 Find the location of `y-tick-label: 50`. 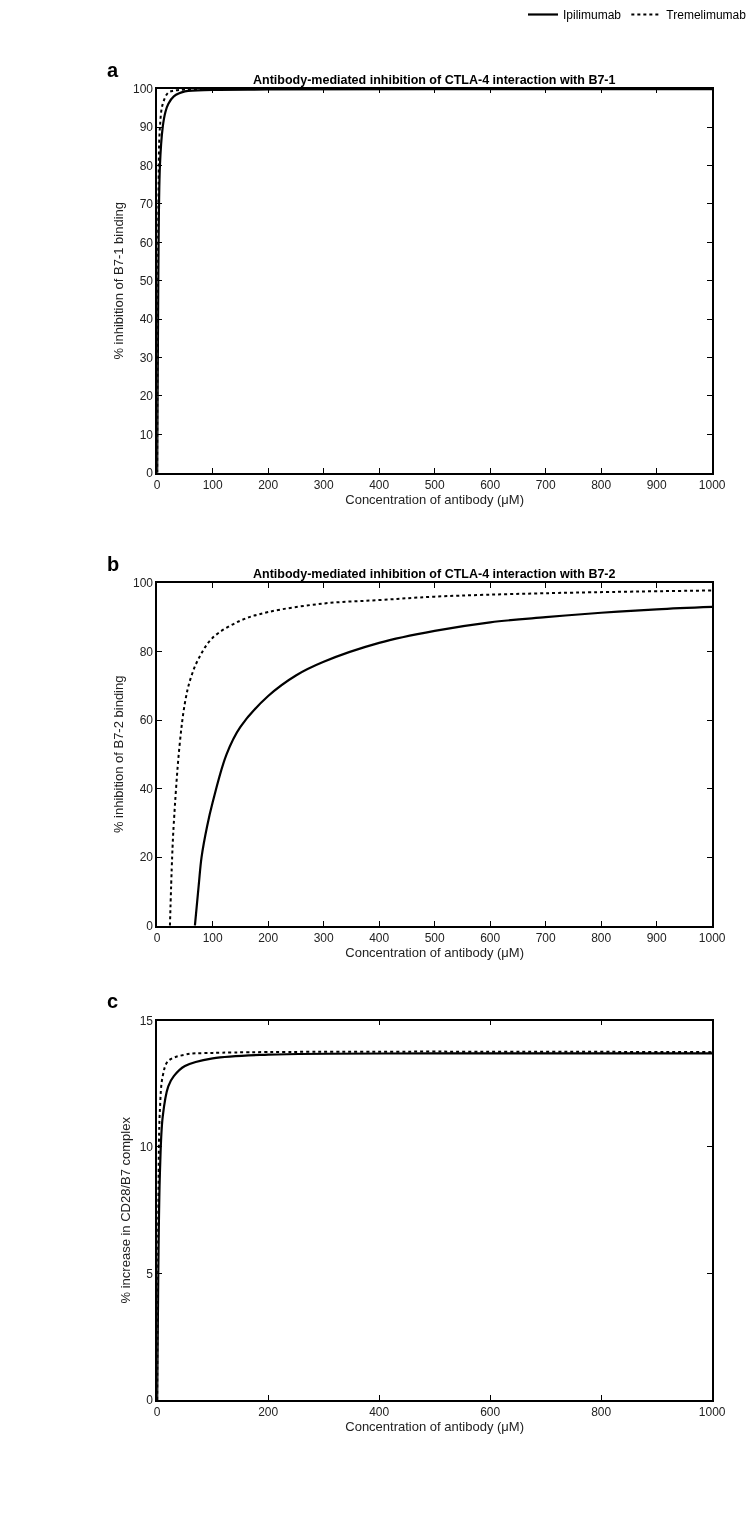

y-tick-label: 50 is located at coordinates (146, 280).